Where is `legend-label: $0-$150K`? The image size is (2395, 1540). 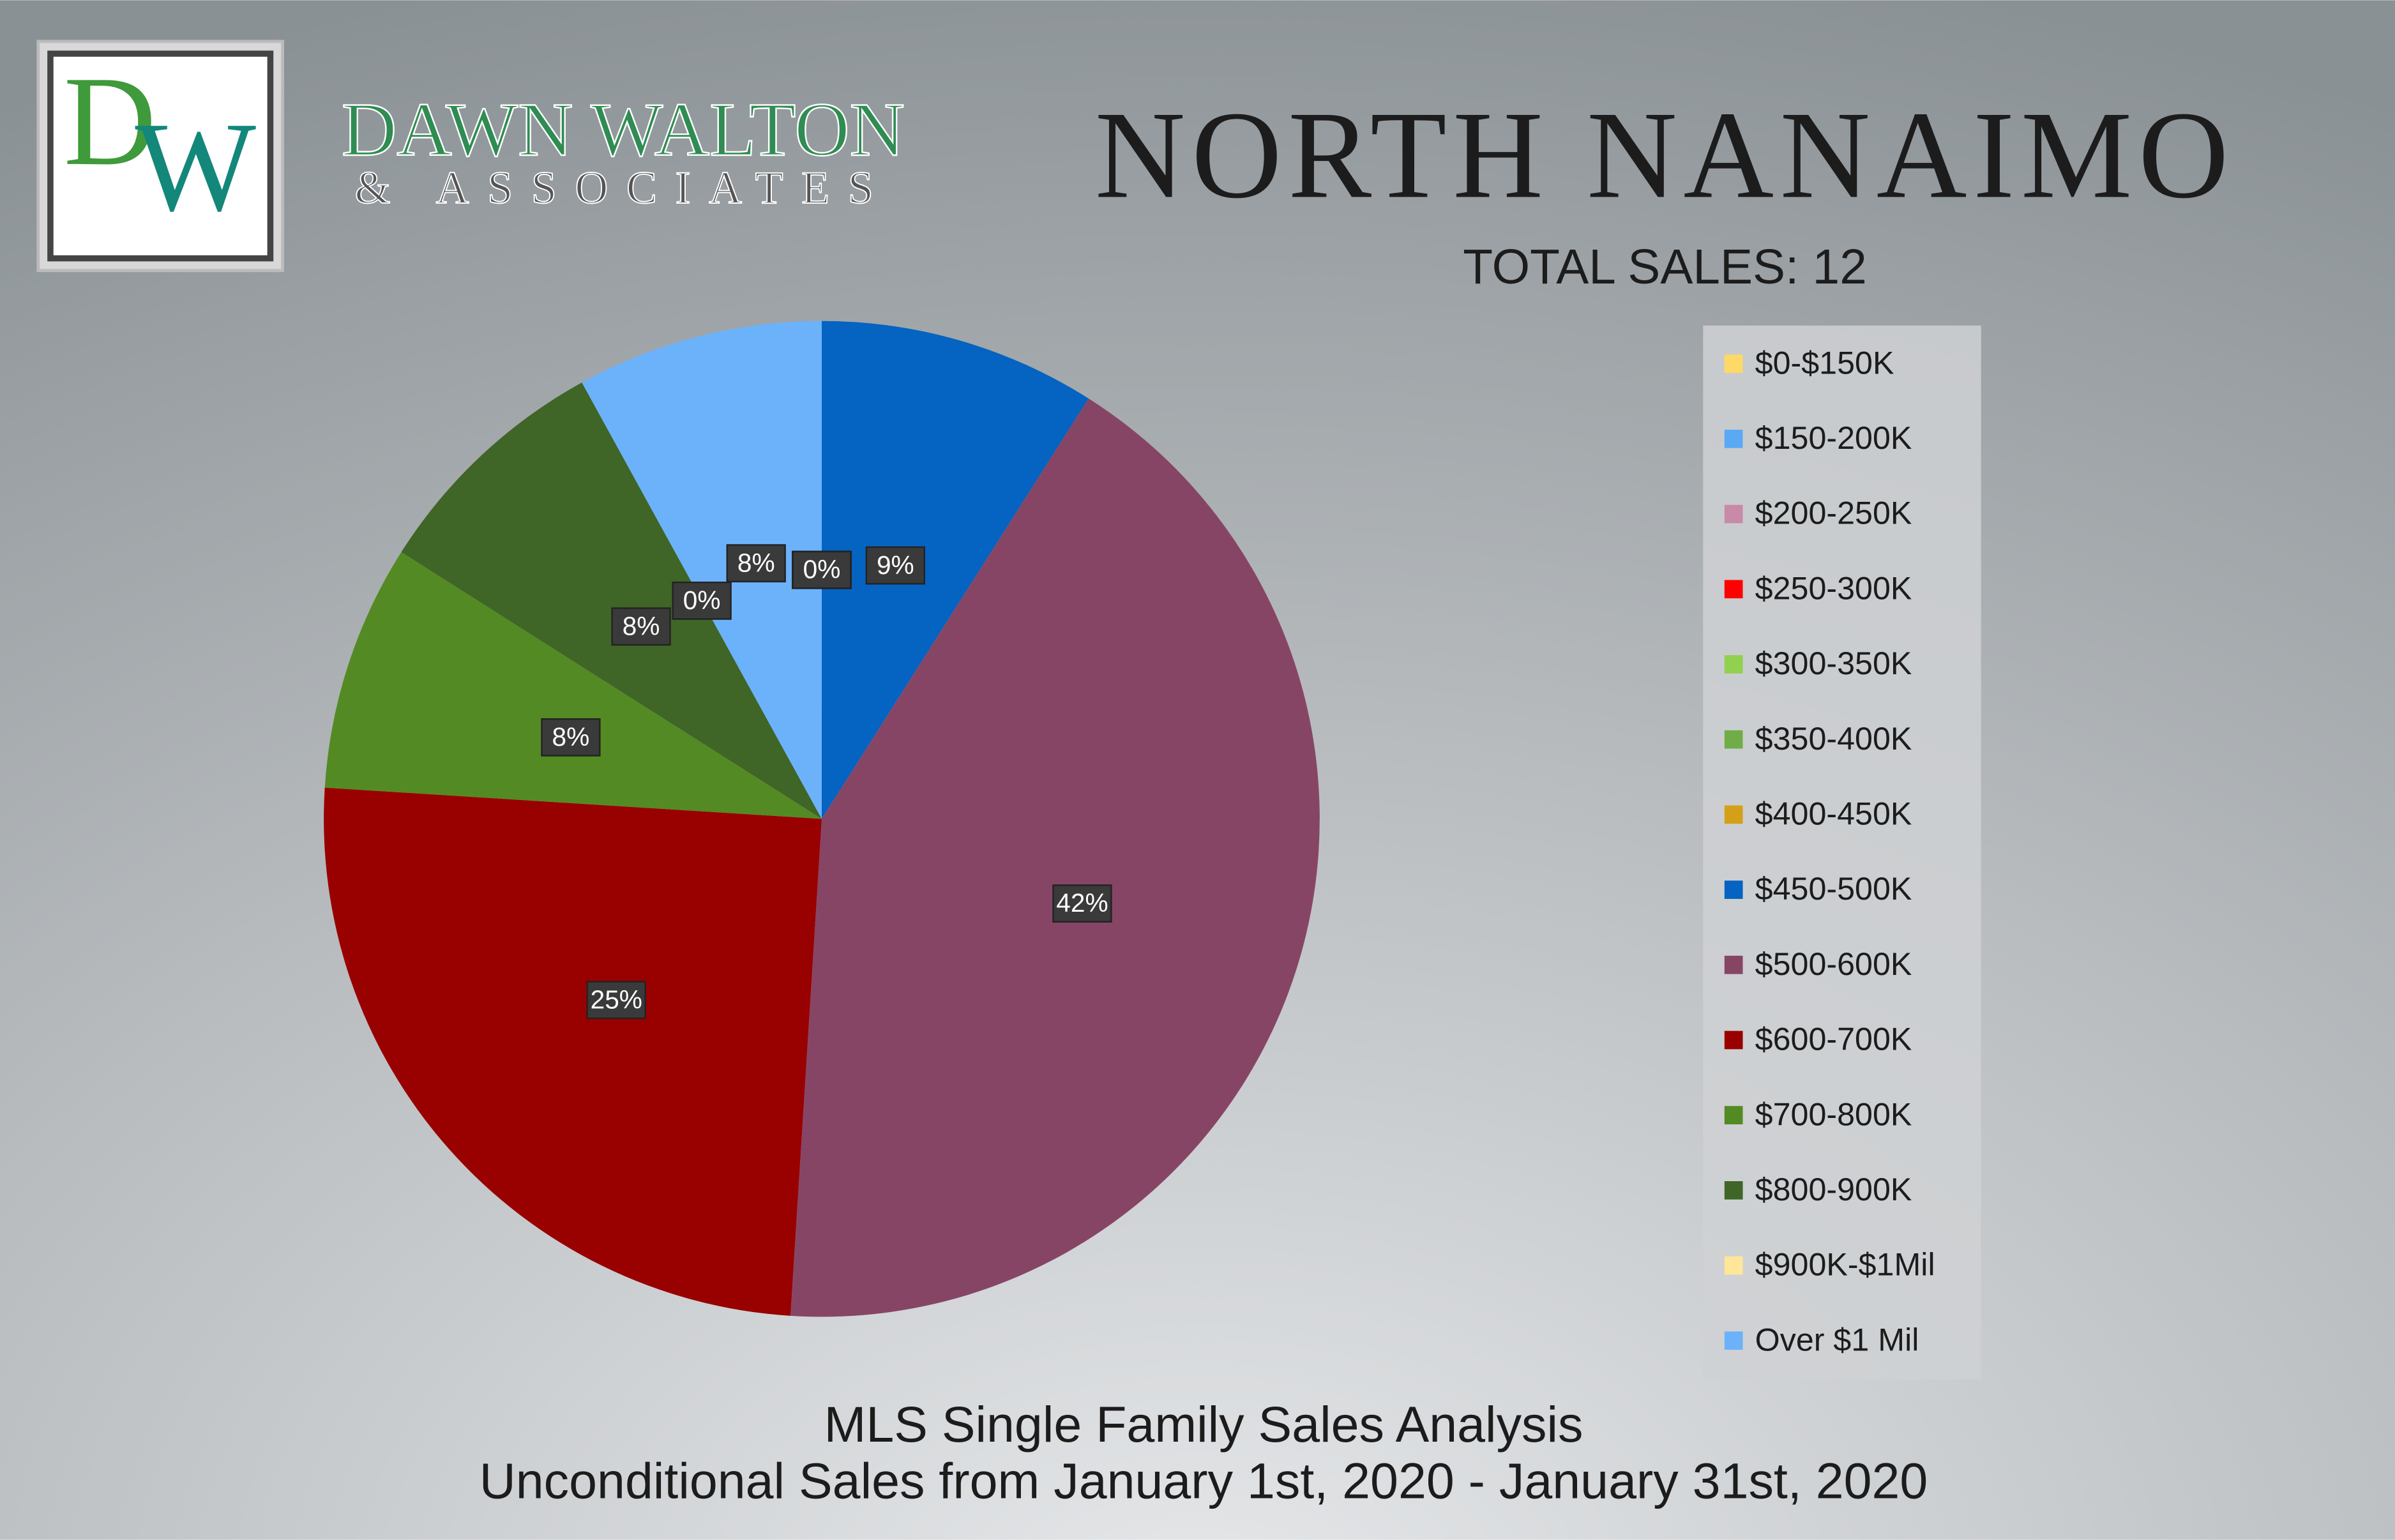
legend-label: $0-$150K is located at coordinates (1824, 363).